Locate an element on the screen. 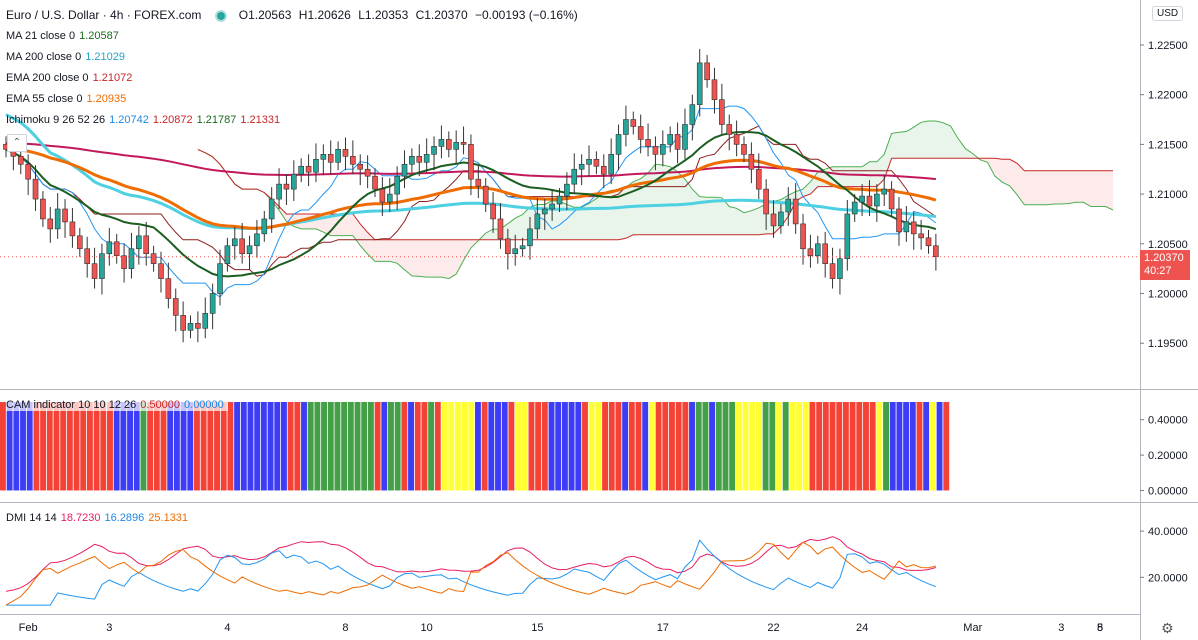  currency-button: USD is located at coordinates (1168, 13).